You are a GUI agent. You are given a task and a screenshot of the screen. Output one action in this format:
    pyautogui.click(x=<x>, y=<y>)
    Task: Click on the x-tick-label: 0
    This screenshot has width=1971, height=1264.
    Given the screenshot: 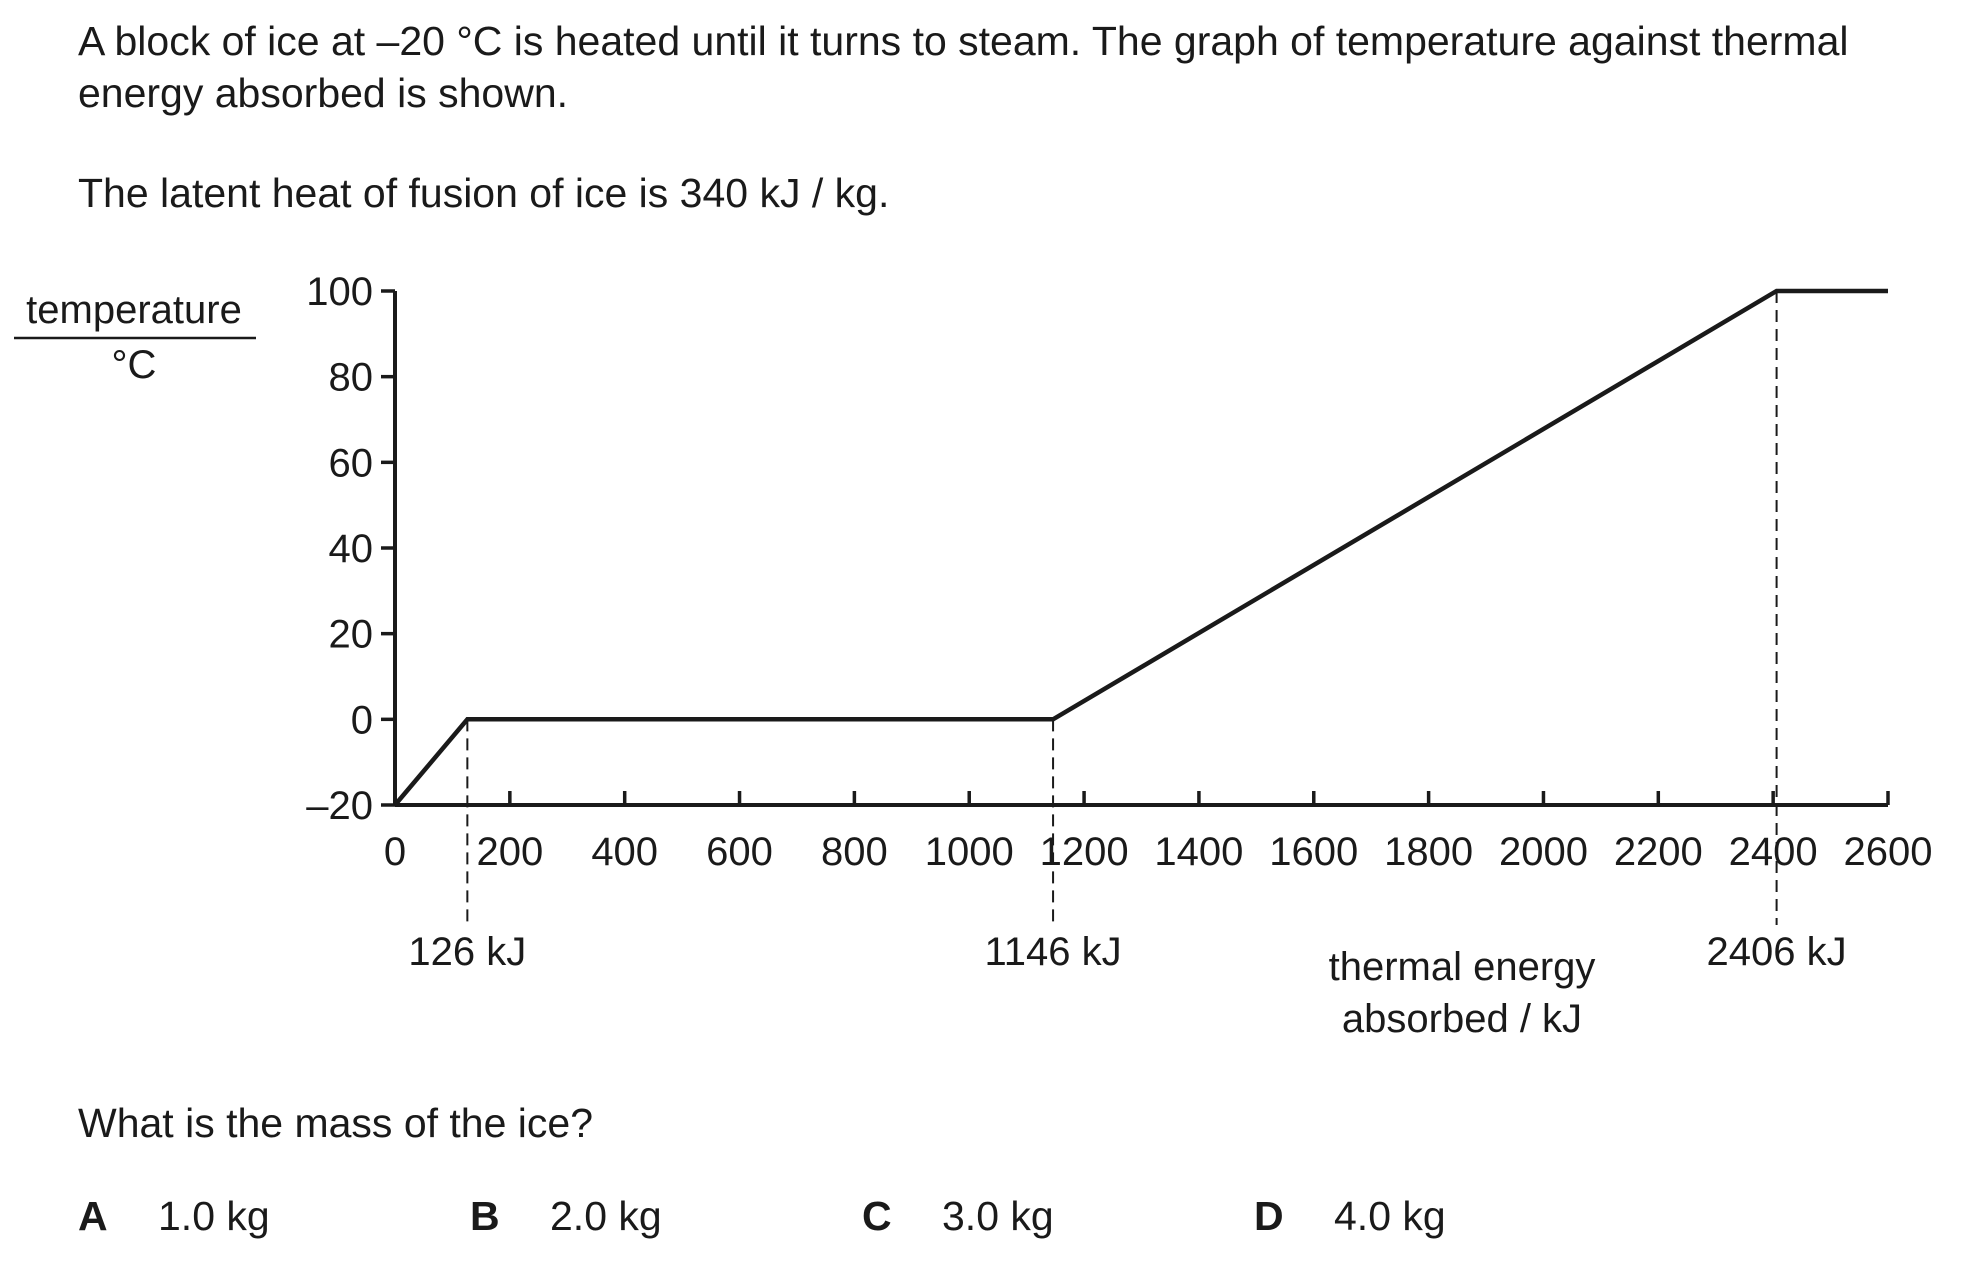 What is the action you would take?
    pyautogui.click(x=395, y=852)
    